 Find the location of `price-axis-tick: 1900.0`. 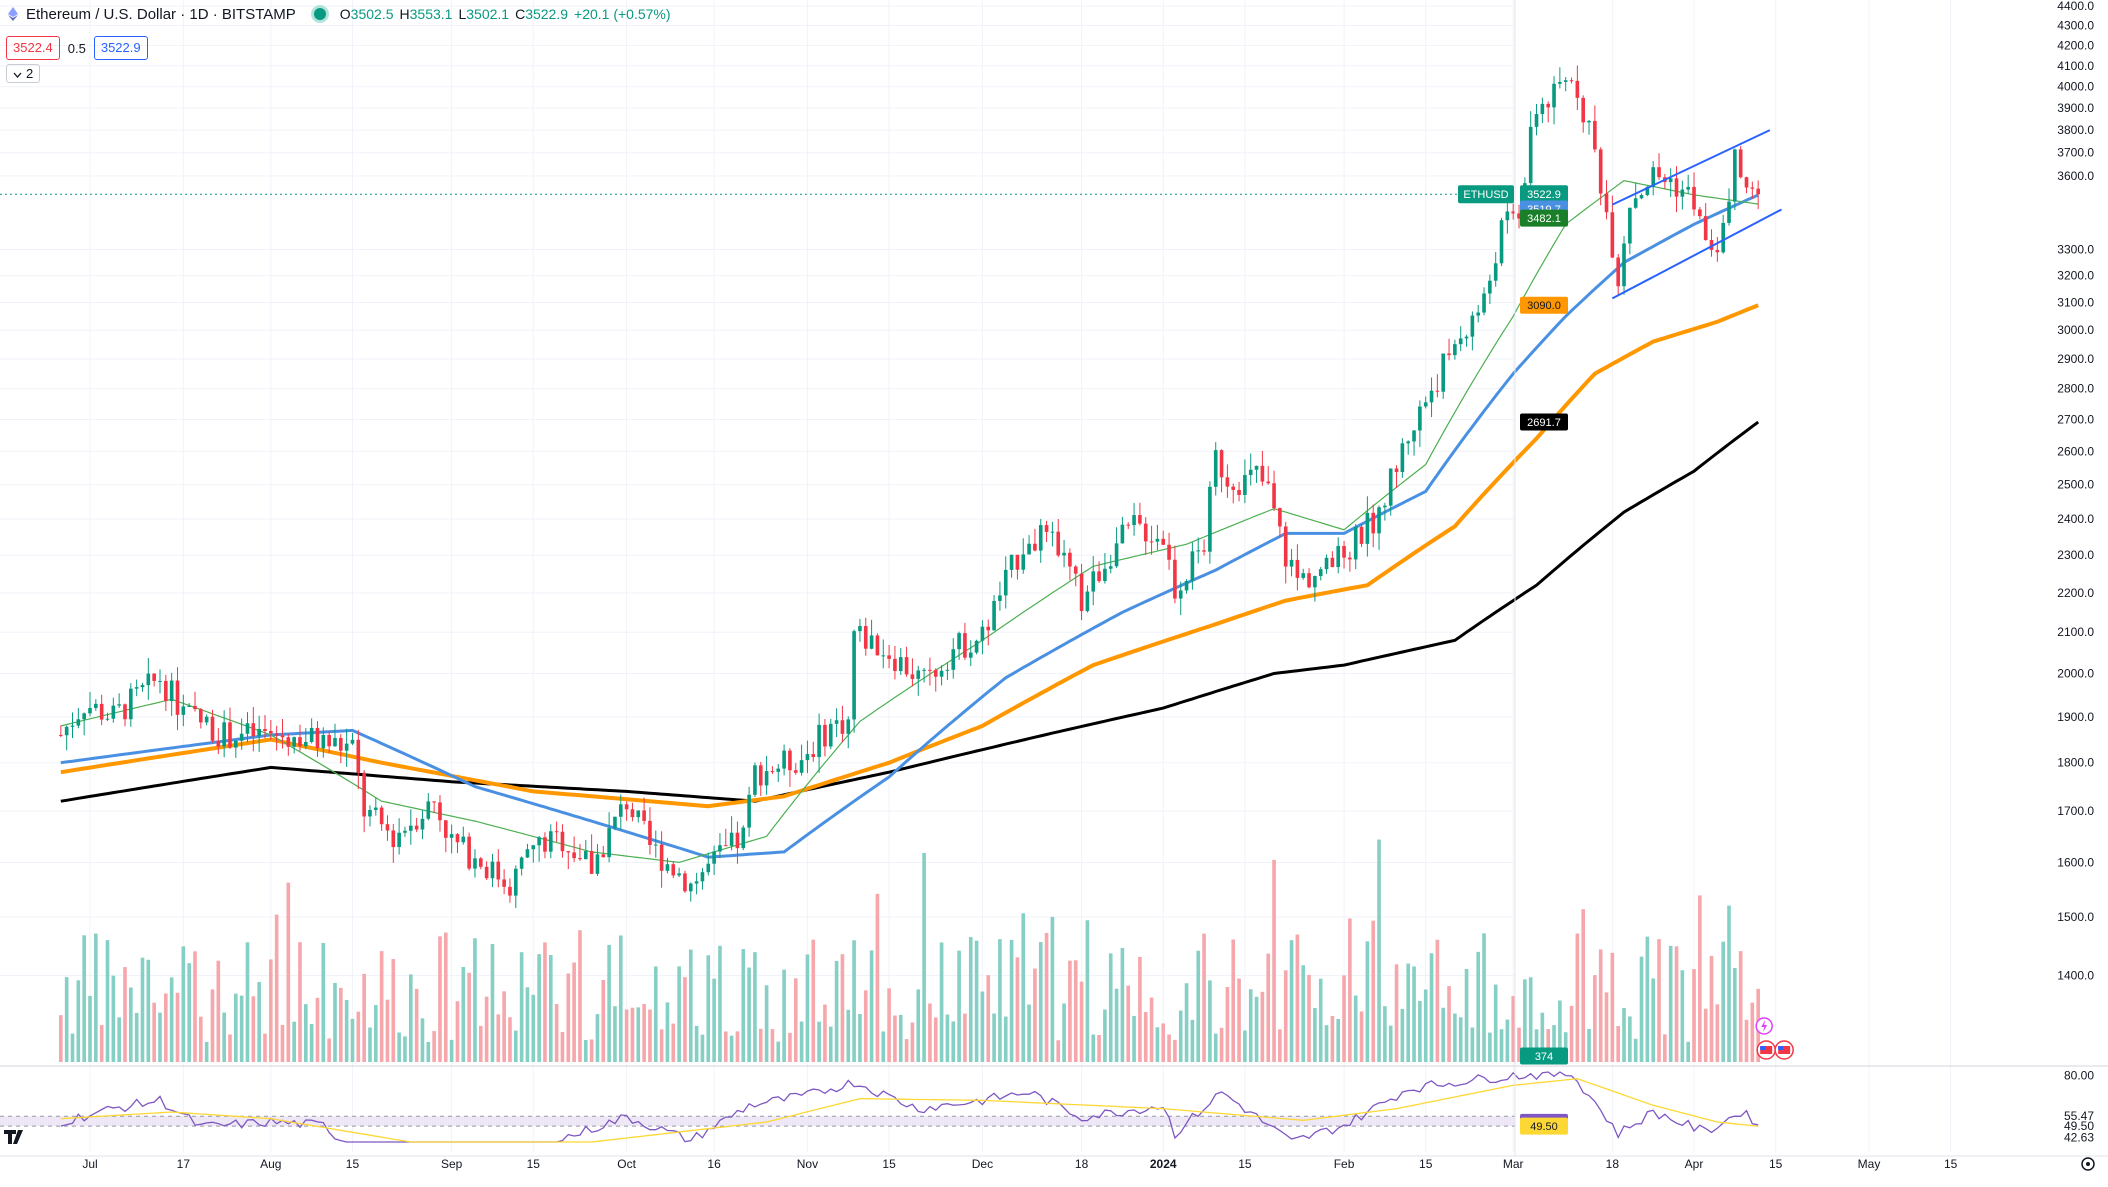

price-axis-tick: 1900.0 is located at coordinates (2075, 717).